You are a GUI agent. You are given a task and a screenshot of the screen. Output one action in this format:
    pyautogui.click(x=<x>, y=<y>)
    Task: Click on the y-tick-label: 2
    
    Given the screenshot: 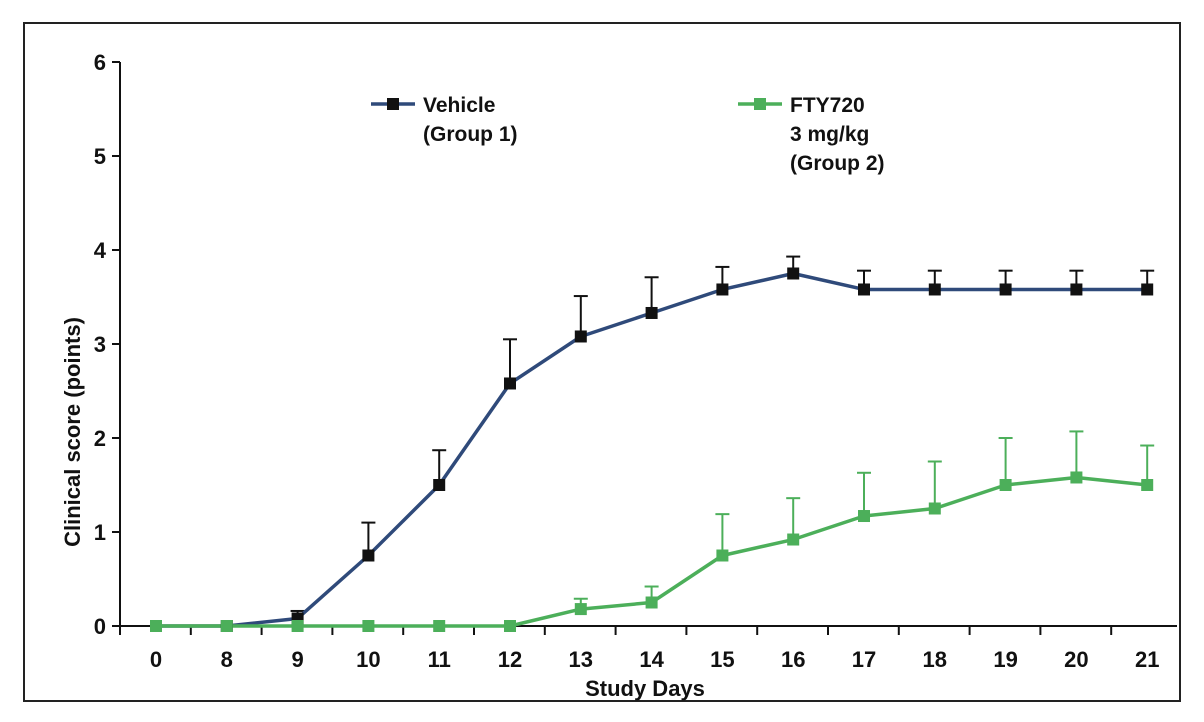 What is the action you would take?
    pyautogui.click(x=100, y=438)
    